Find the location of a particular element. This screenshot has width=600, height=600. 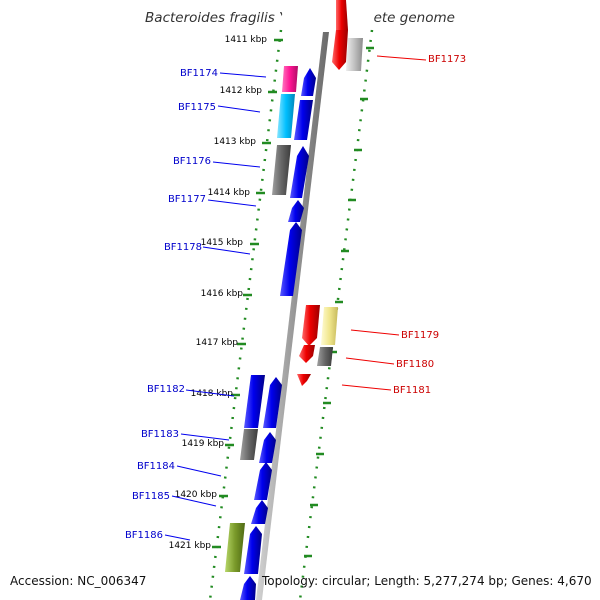

scale-label: 1414 kbp is located at coordinates (229, 193).